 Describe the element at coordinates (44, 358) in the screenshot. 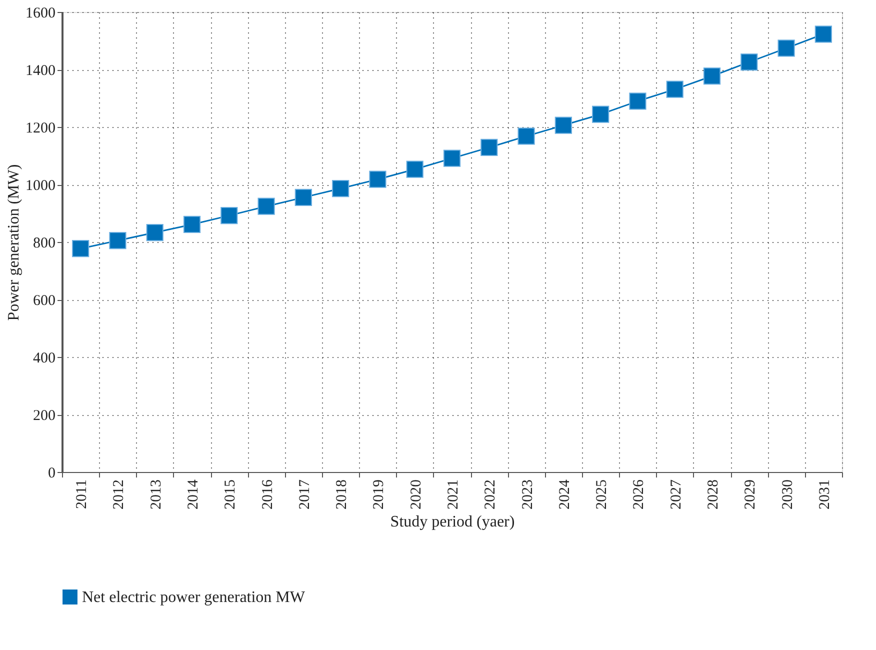

I see `y-tick-label: 400` at that location.